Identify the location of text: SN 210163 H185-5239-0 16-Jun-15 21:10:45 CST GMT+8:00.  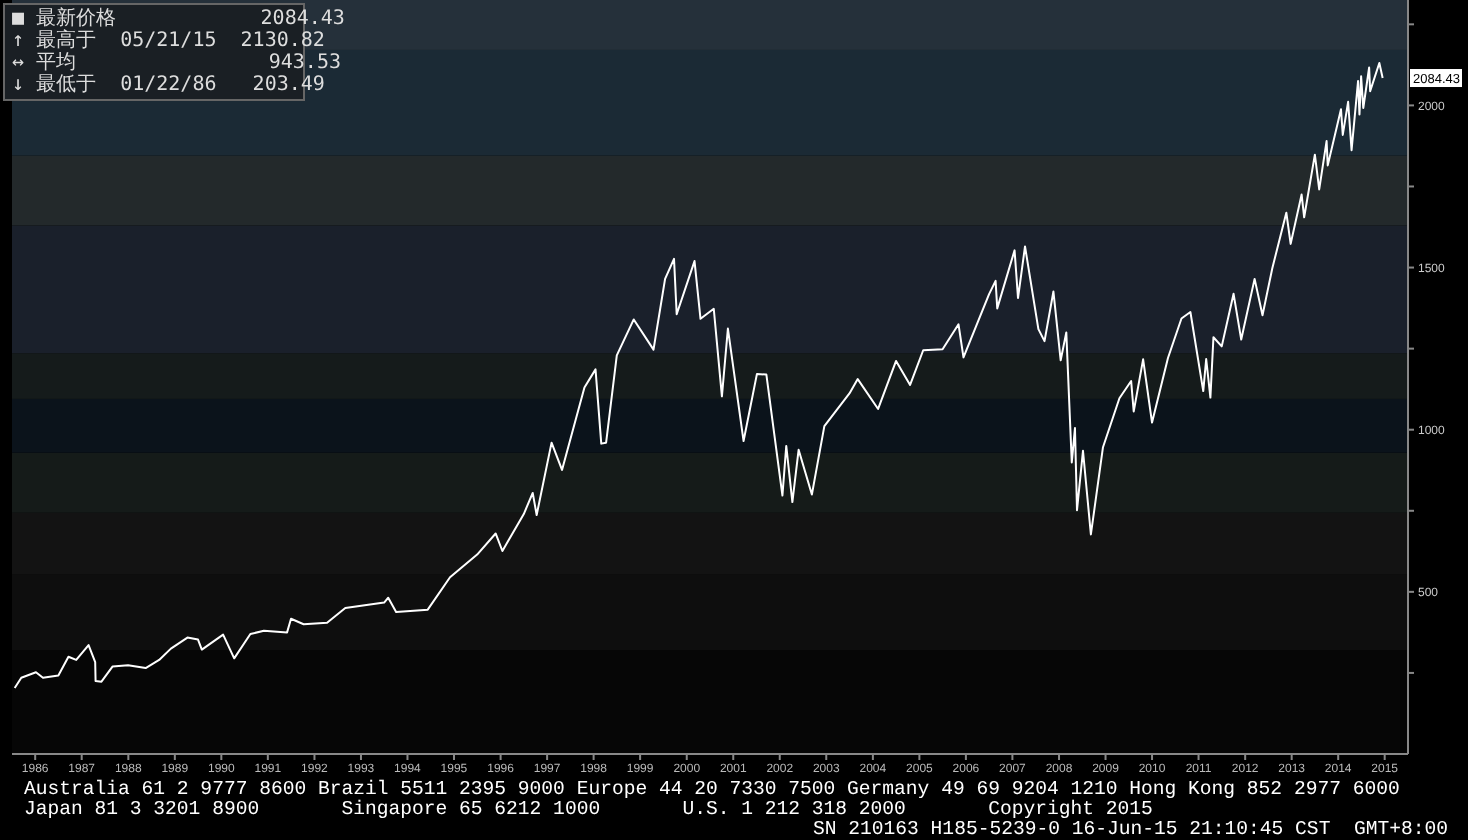
(1131, 829).